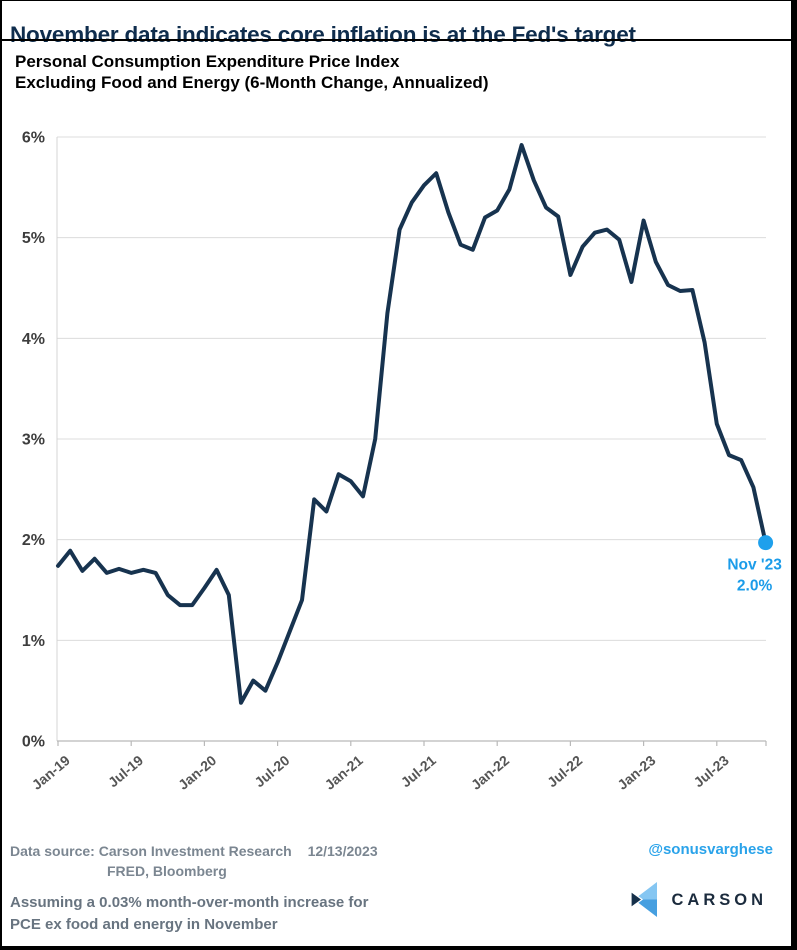 This screenshot has width=797, height=950. Describe the element at coordinates (33, 339) in the screenshot. I see `y-axis-label: 4%` at that location.